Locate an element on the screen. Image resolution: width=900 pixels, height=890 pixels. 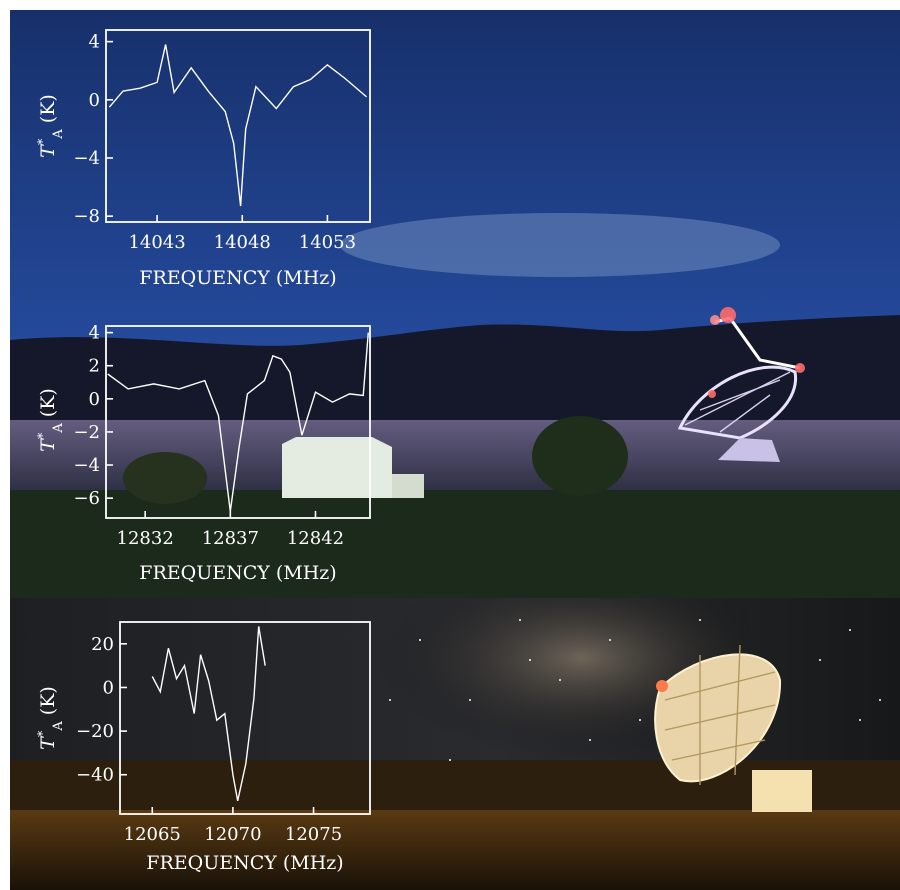
stars is located at coordinates (635, 690).